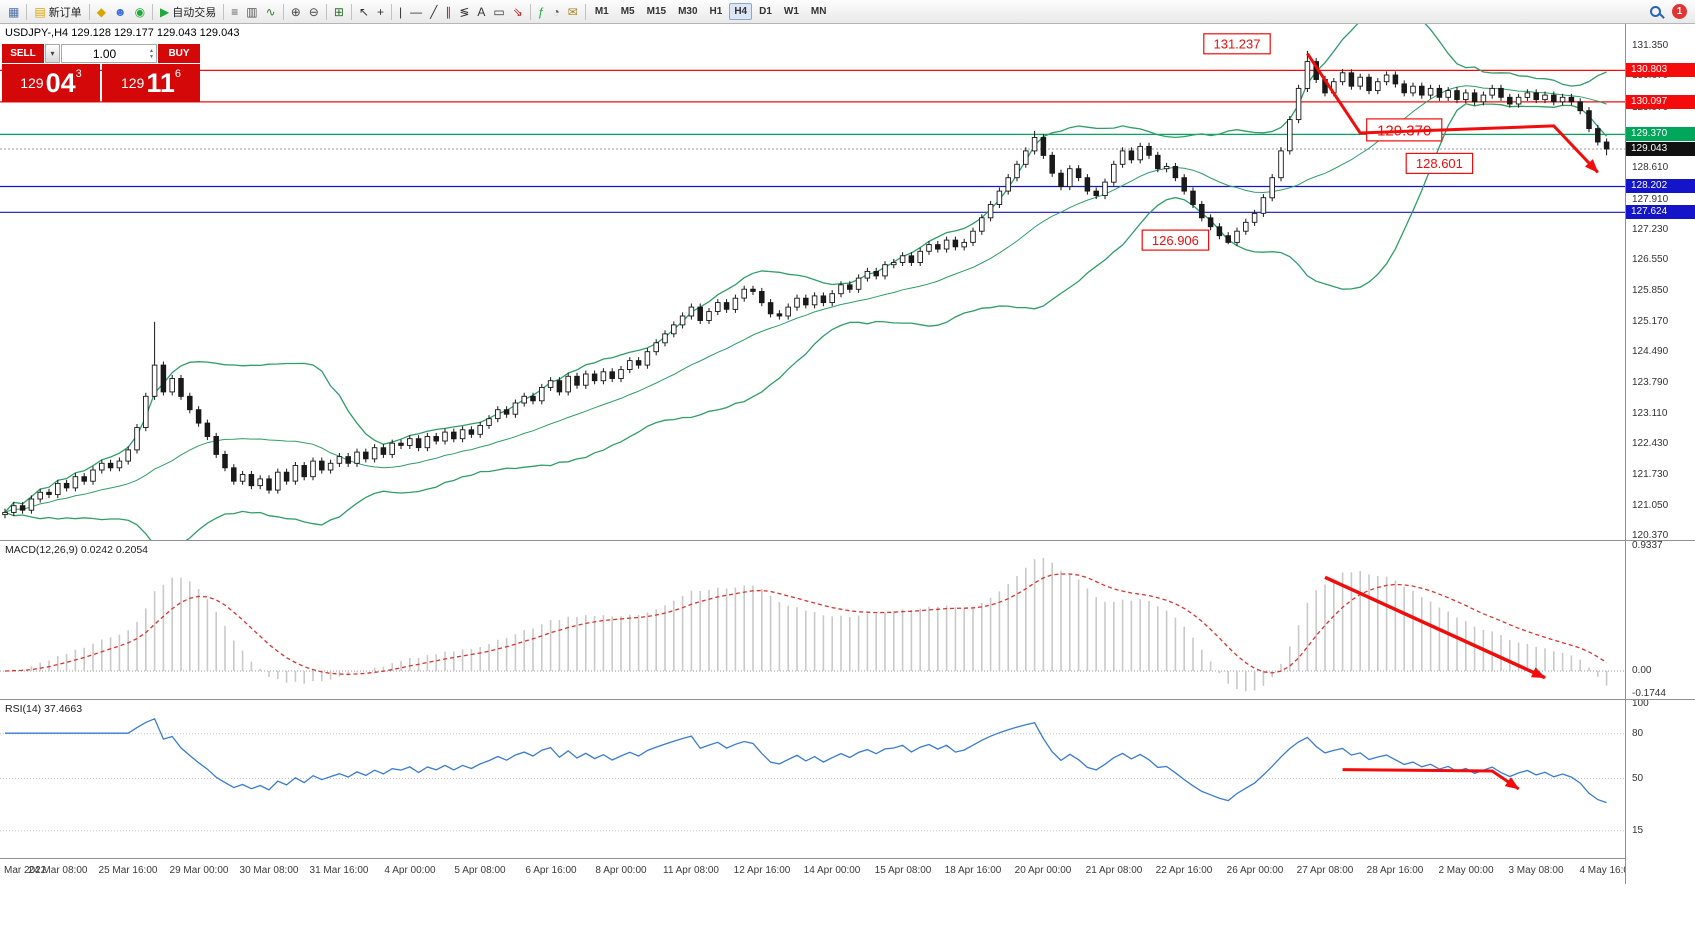  I want to click on buy-price-button: 129 11 6, so click(151, 83).